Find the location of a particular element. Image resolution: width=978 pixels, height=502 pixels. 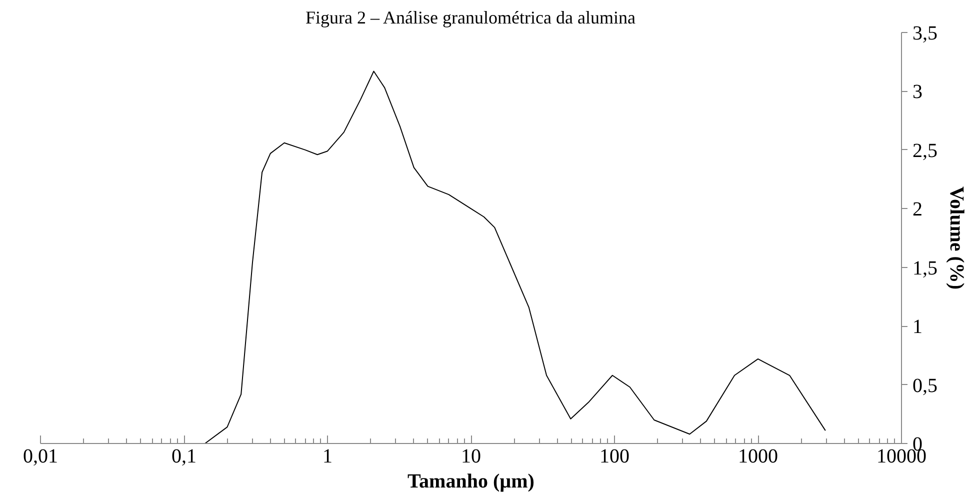

chart-title: Figura 2 – Análise granulométrica da alumina is located at coordinates (471, 18).